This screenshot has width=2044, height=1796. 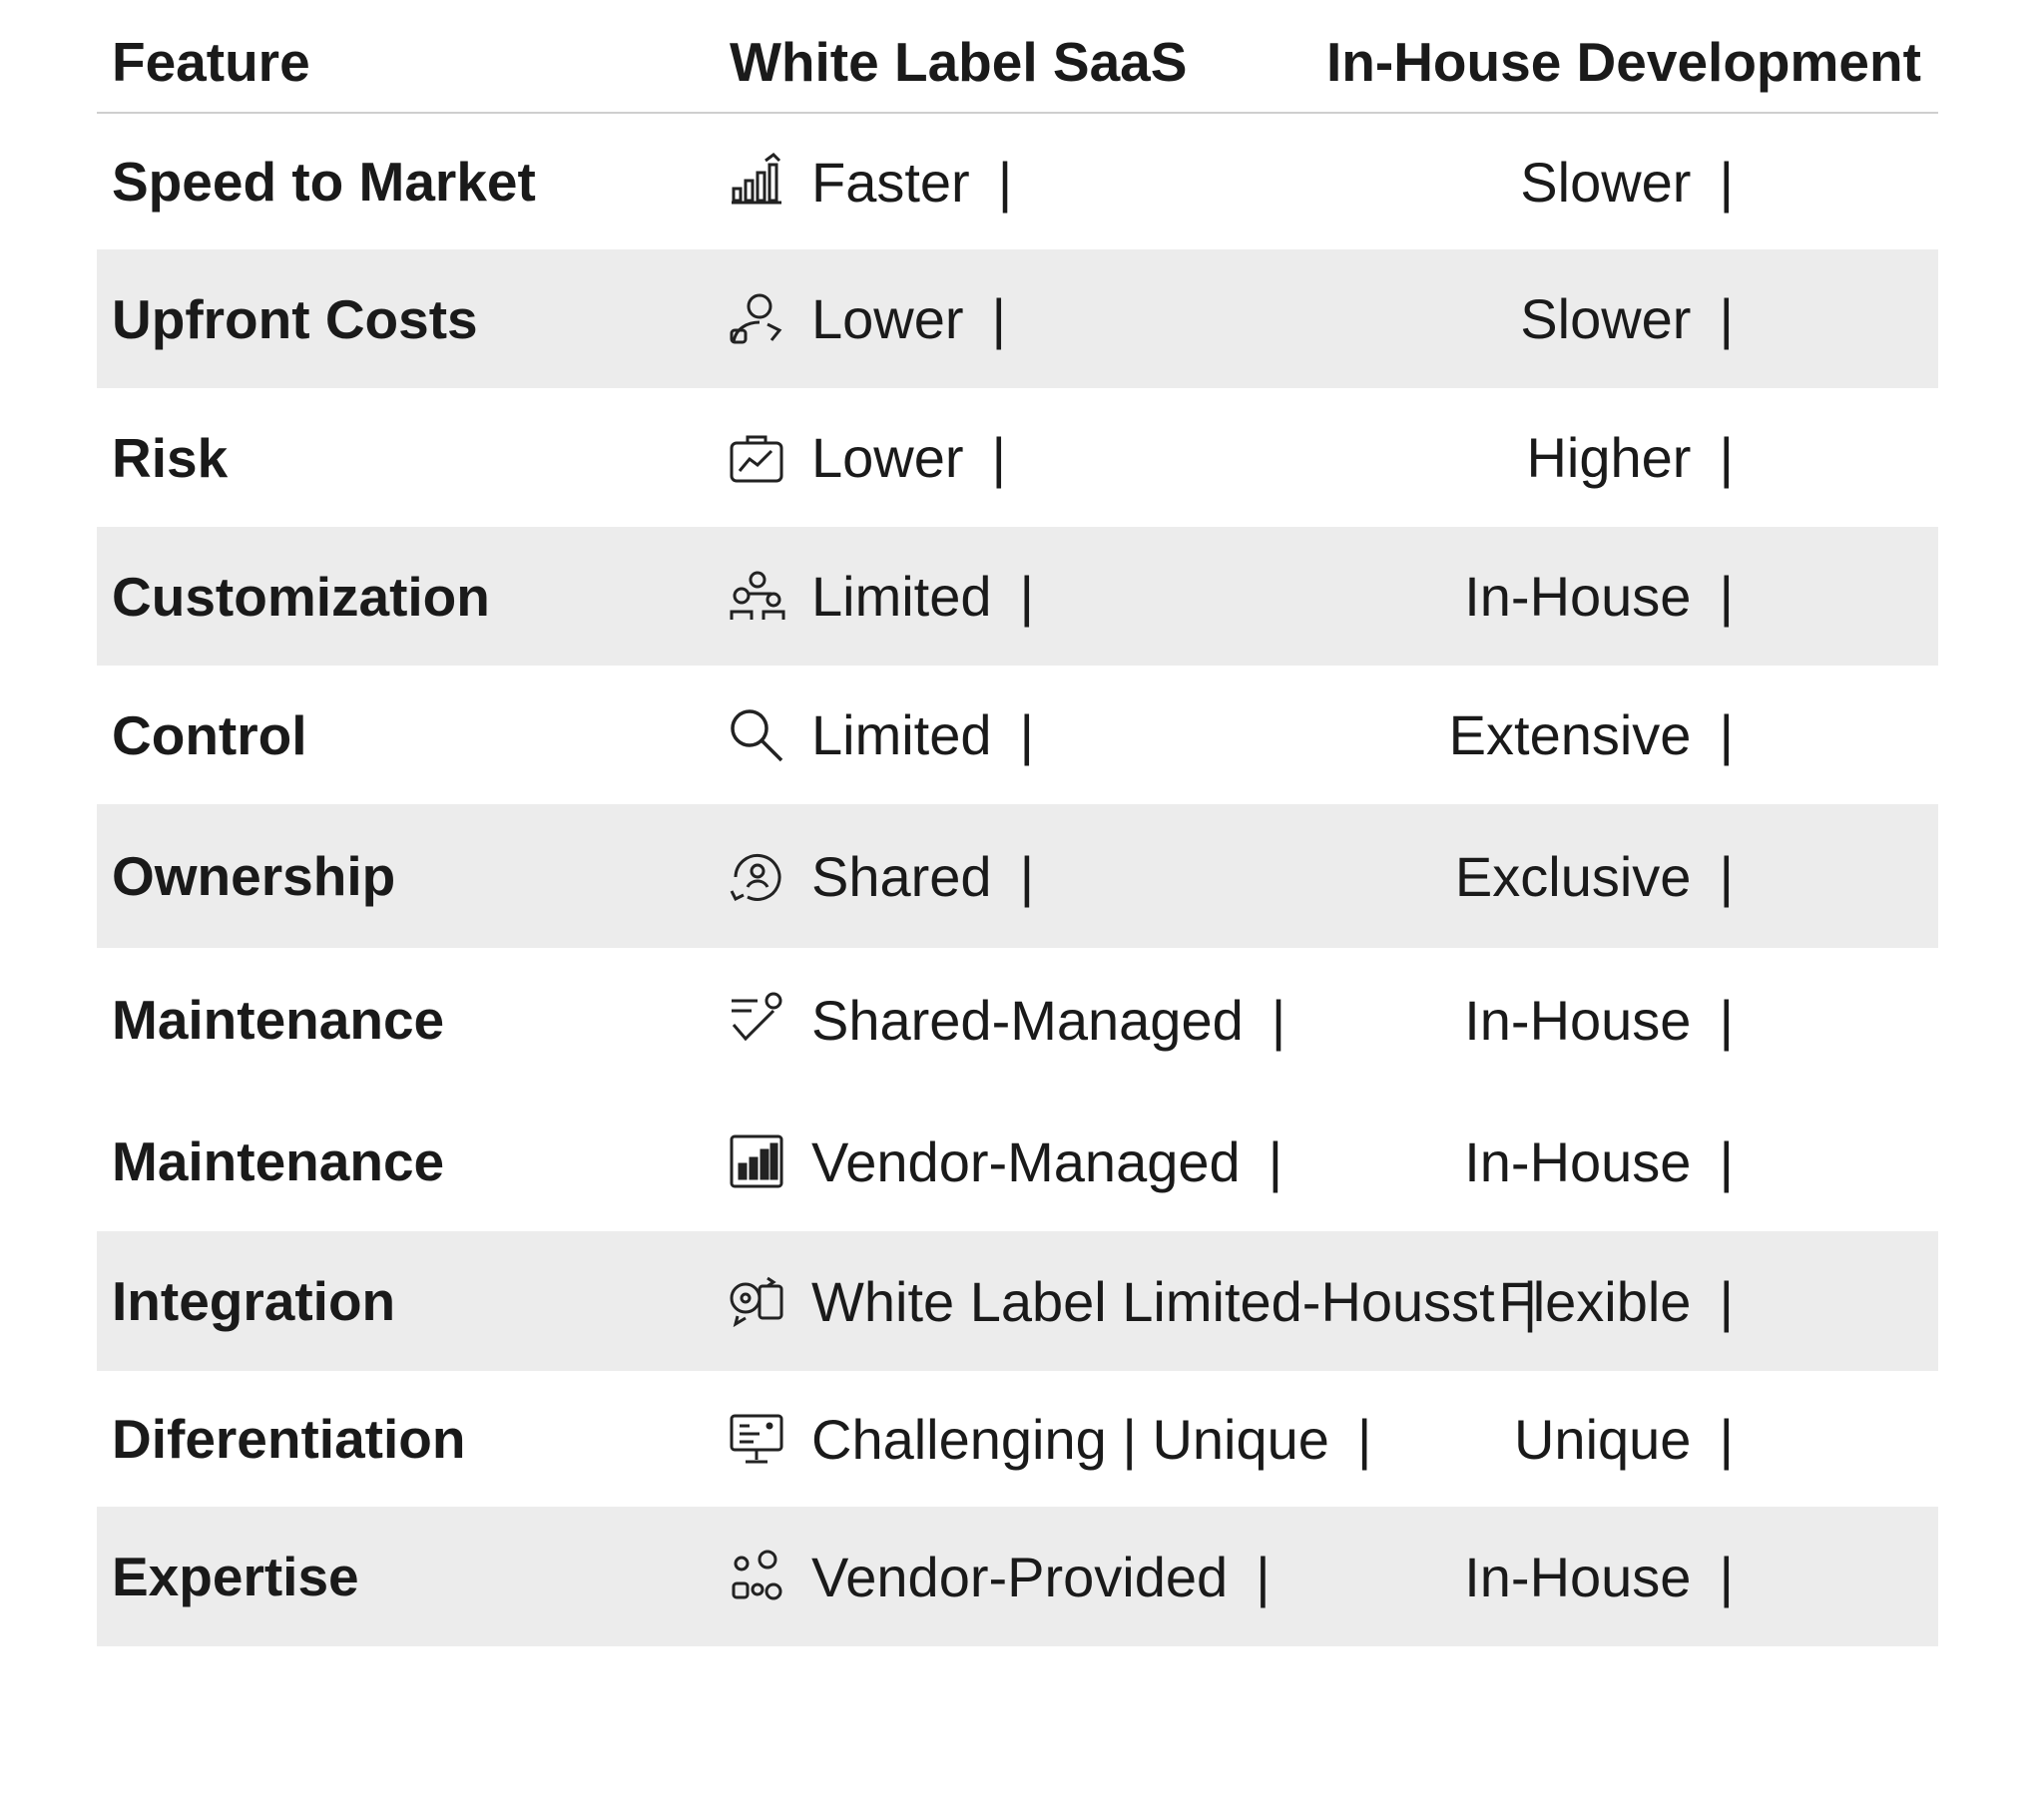 What do you see at coordinates (1570, 734) in the screenshot?
I see `in-house-value: Extensive` at bounding box center [1570, 734].